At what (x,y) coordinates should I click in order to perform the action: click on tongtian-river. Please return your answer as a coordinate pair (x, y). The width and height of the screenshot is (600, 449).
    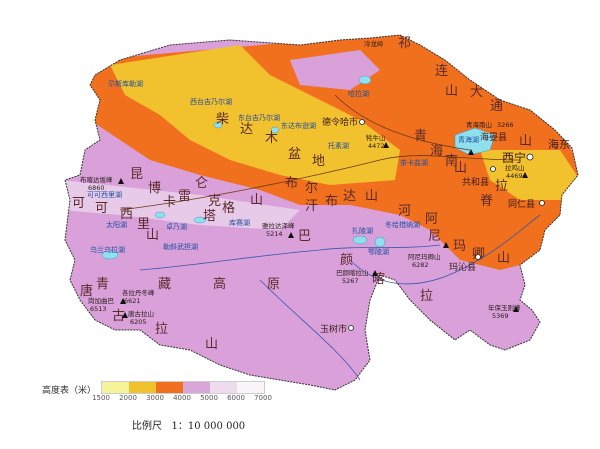
    Looking at the image, I should click on (290, 257).